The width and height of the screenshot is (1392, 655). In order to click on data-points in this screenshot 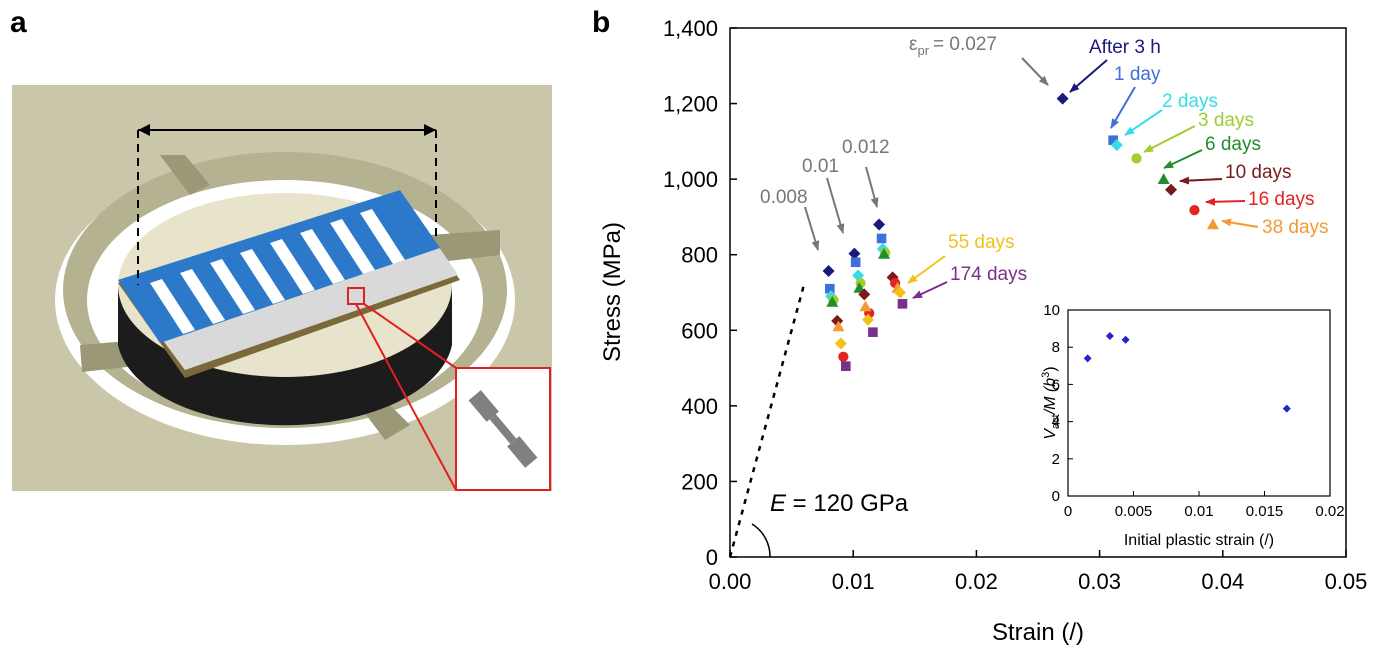, I will do `click(1020, 231)`.